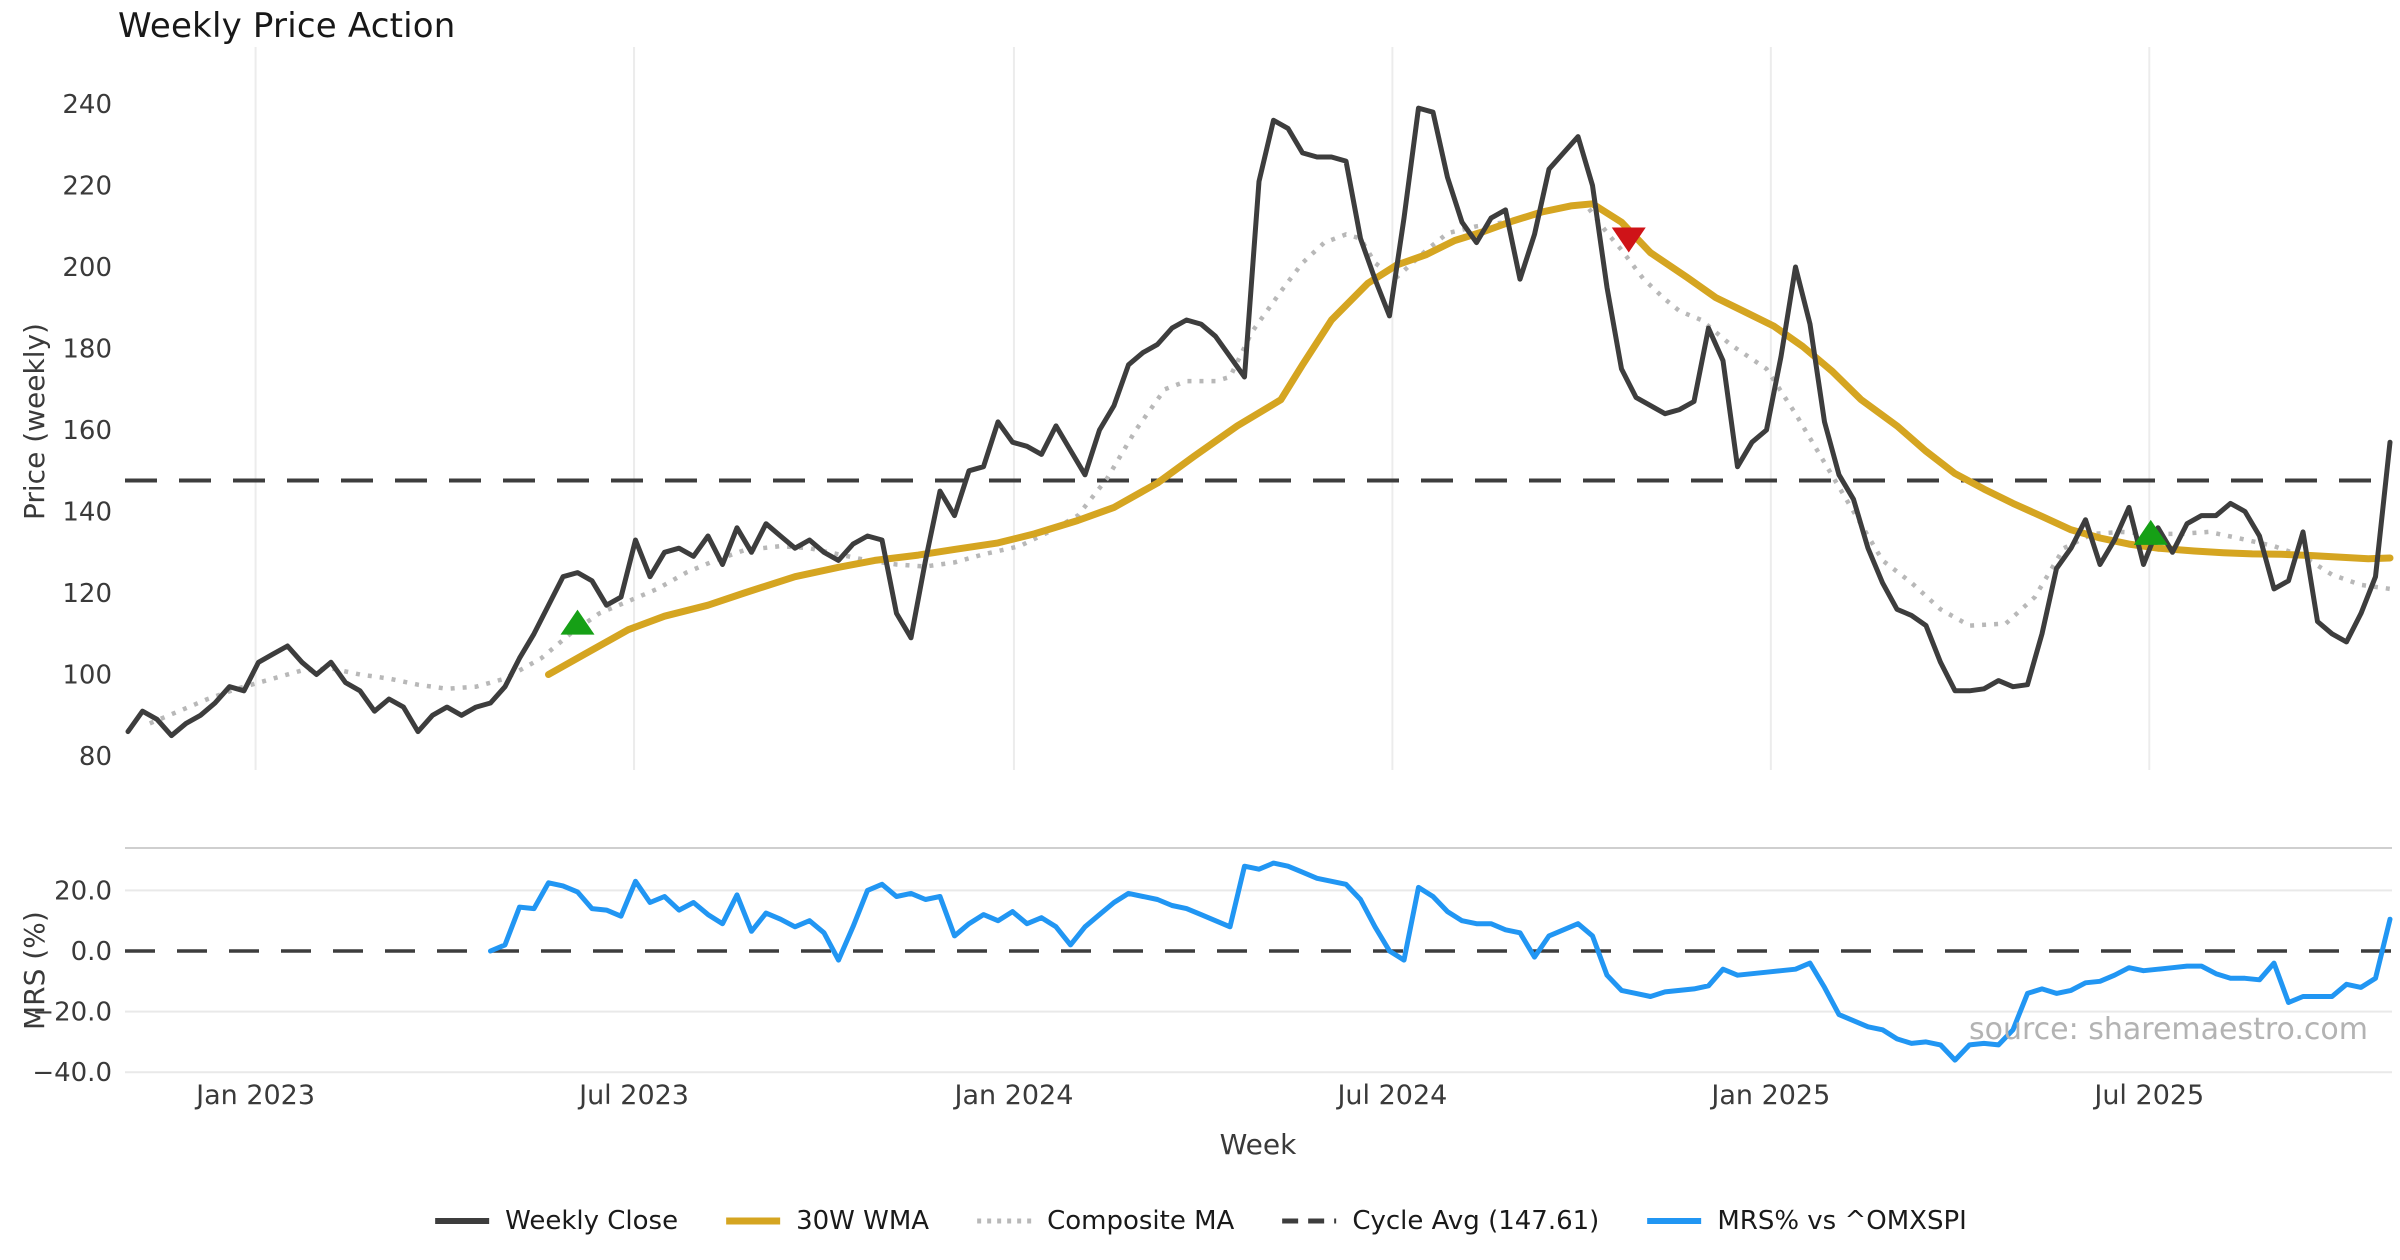 The height and width of the screenshot is (1260, 2400). I want to click on svg-text: Jul 2025, so click(2148, 1095).